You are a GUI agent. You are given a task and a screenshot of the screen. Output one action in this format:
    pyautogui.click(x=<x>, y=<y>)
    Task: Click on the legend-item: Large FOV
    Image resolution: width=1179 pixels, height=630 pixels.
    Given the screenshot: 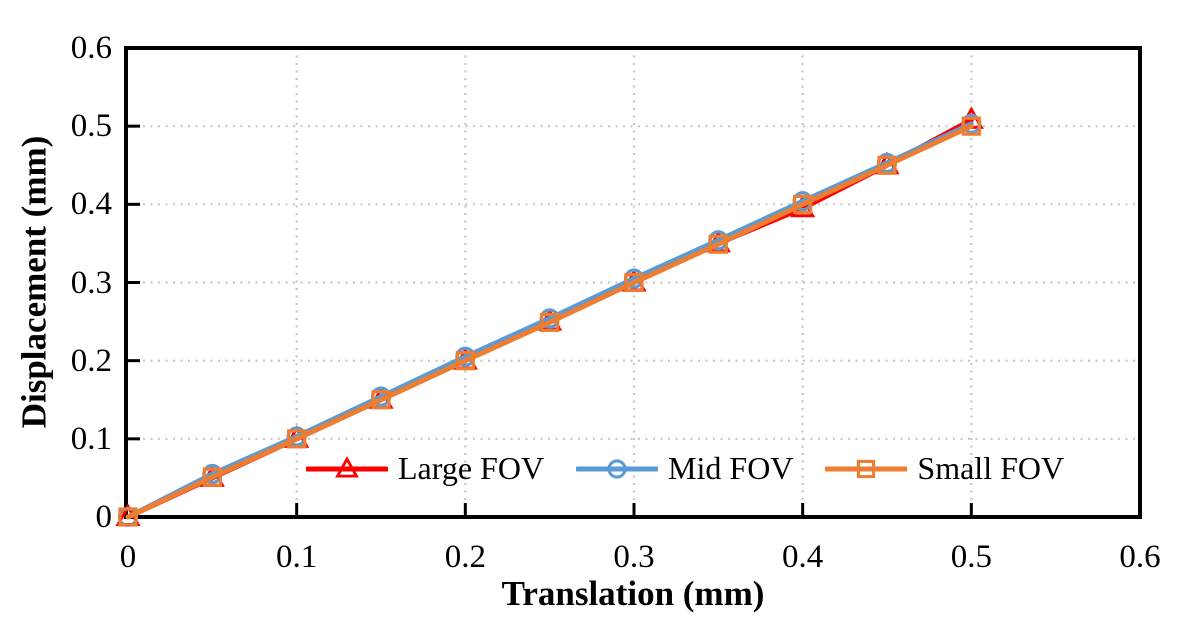 What is the action you would take?
    pyautogui.click(x=425, y=468)
    